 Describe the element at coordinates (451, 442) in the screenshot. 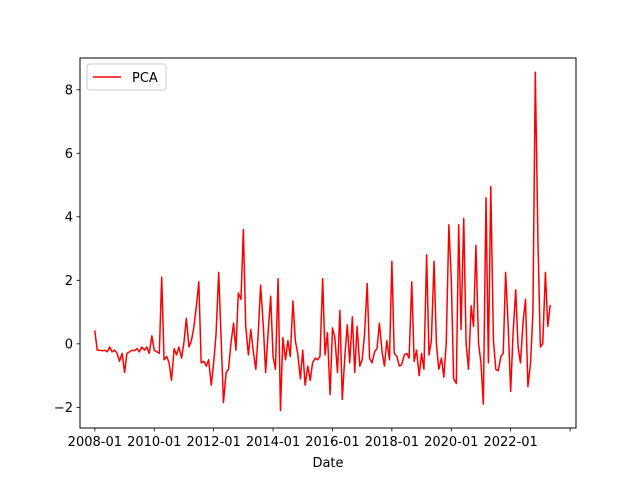

I see `x-tick-label: 2020-01` at that location.